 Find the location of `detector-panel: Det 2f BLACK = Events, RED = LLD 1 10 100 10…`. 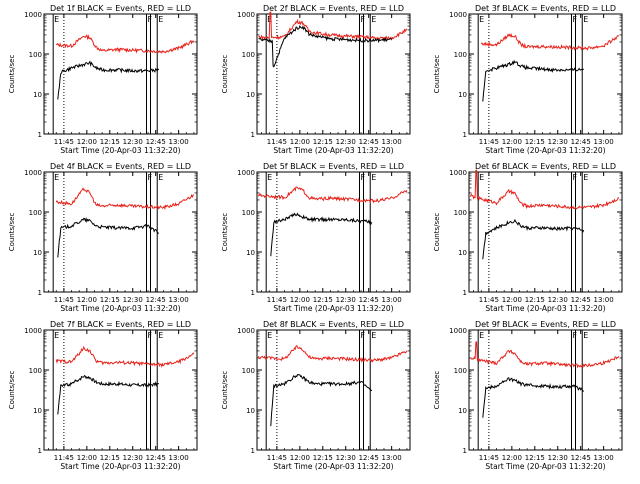

detector-panel: Det 2f BLACK = Events, RED = LLD 1 10 100 10… is located at coordinates (316, 79).